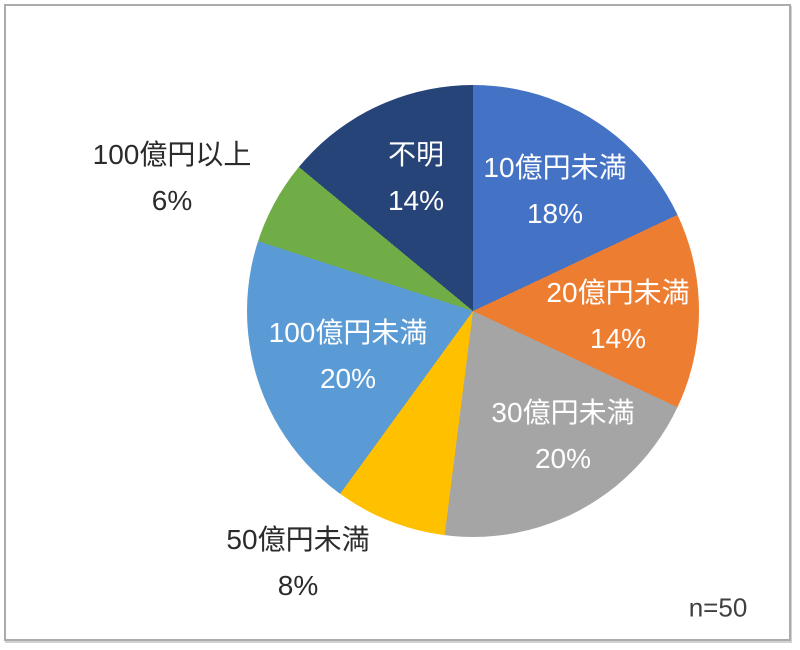 This screenshot has height=650, width=800. What do you see at coordinates (298, 539) in the screenshot?
I see `slice-name: 50億円未満` at bounding box center [298, 539].